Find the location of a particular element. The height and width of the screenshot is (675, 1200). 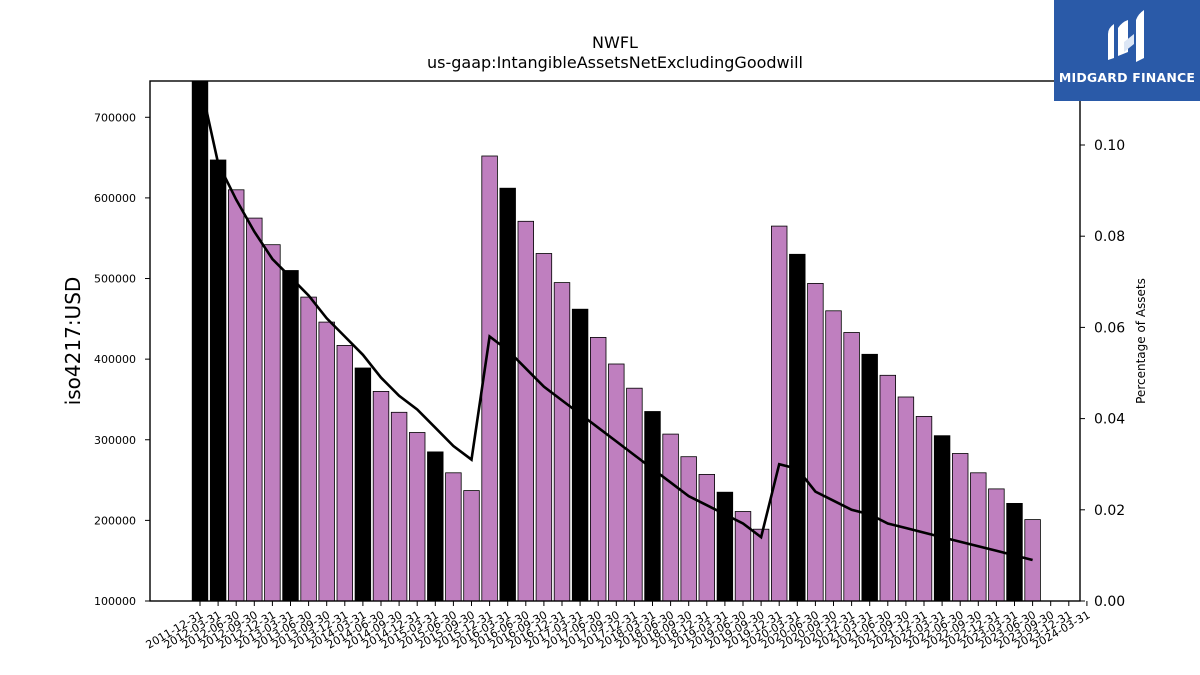

brand-logo: MIDGARD FINANCE is located at coordinates (1127, 50).